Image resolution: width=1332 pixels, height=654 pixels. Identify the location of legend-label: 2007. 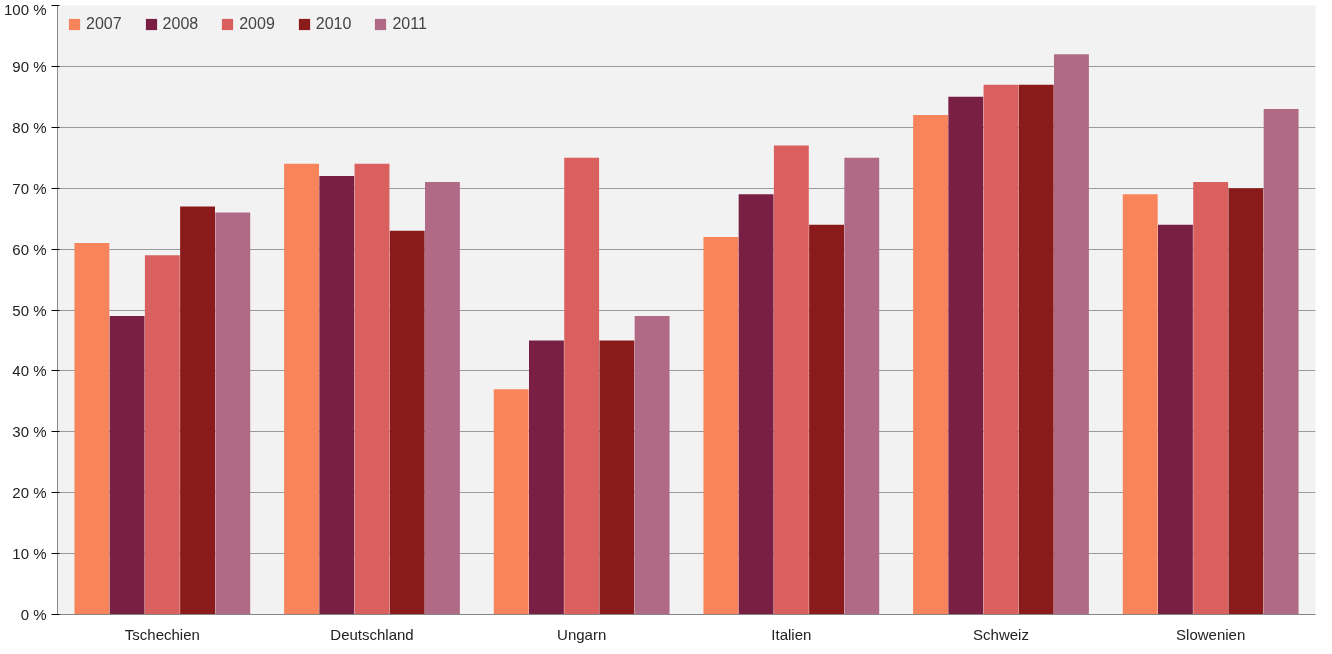
(104, 24).